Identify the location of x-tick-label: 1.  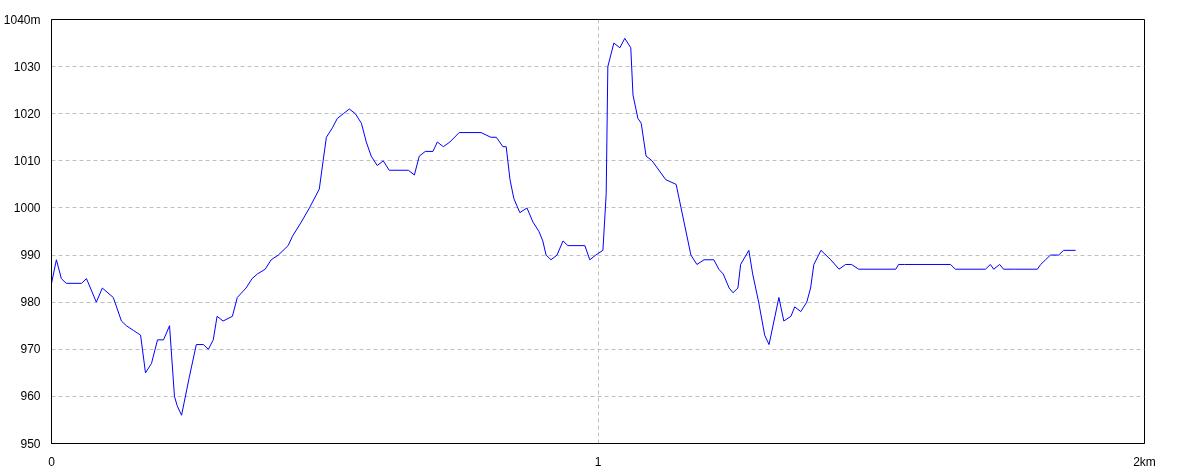
(598, 461).